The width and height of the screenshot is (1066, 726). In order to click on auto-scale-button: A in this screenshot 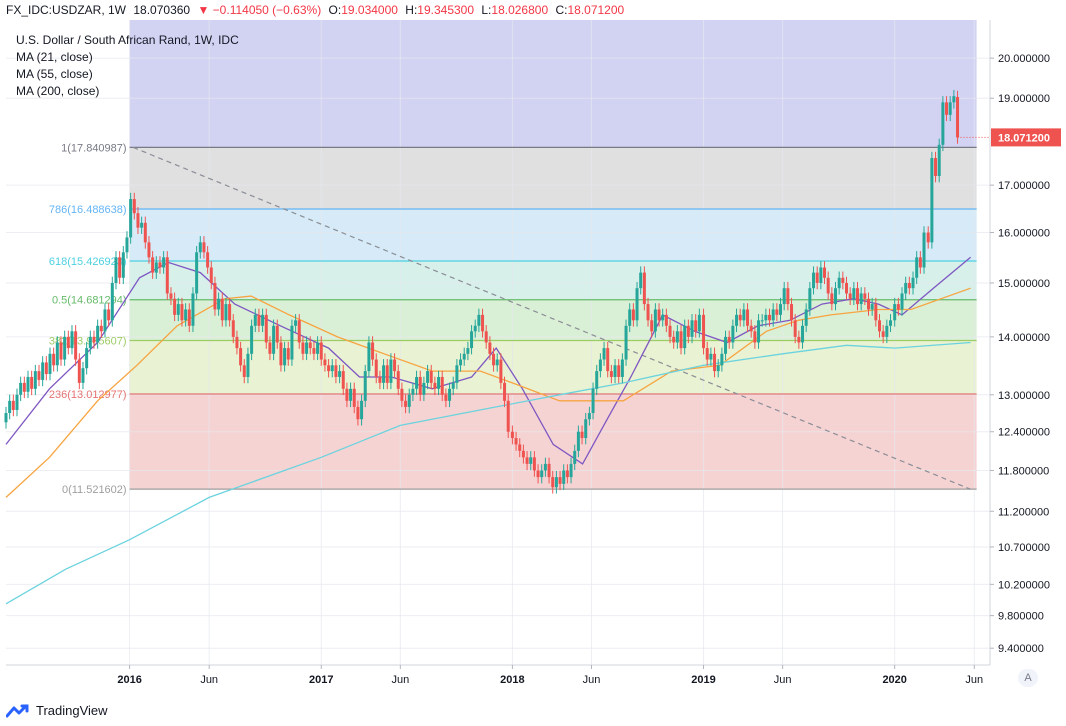, I will do `click(1028, 678)`.